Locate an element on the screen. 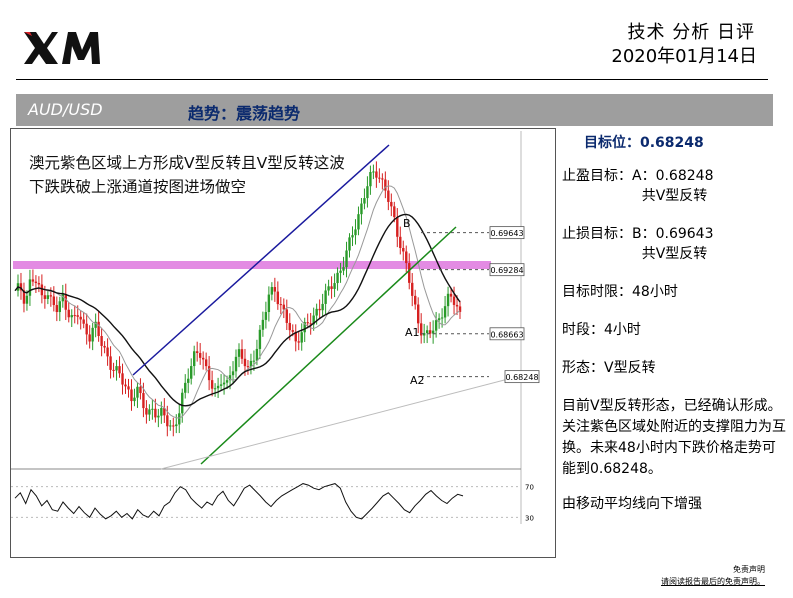  xm-logo is located at coordinates (62, 48).